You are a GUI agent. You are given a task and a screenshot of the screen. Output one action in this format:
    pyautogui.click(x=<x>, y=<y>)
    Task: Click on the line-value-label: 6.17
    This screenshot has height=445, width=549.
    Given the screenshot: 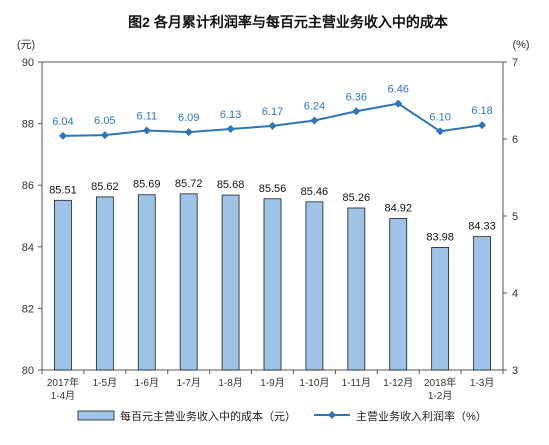 What is the action you would take?
    pyautogui.click(x=272, y=112)
    